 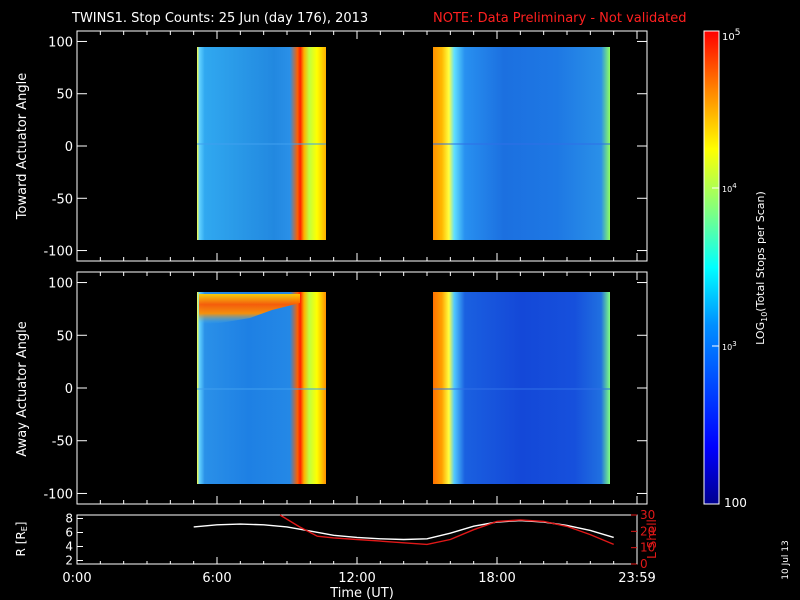 I want to click on time-tick-label: 18:00, so click(x=496, y=578).